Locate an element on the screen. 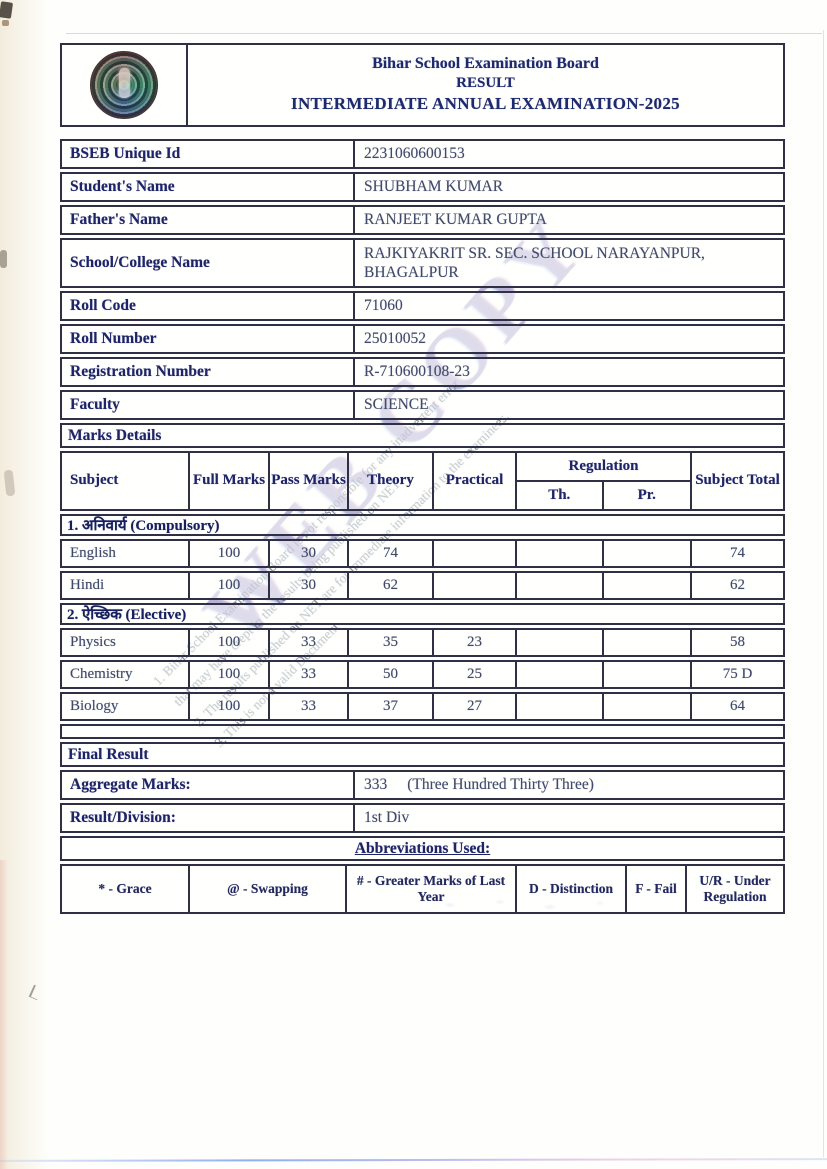  marks-row-physics: Physics 100 33 35 23 58 is located at coordinates (422, 642).